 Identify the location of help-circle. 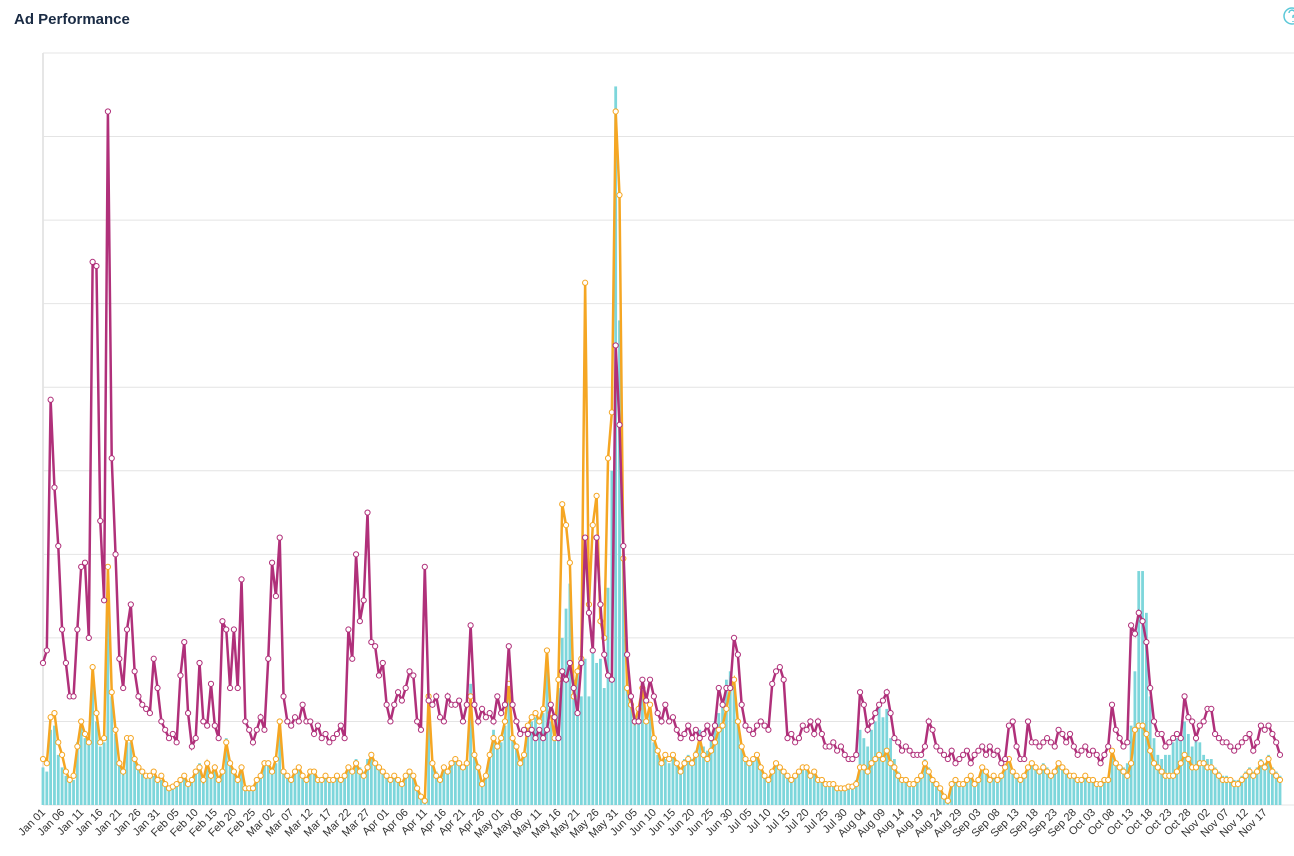
(1288, 16).